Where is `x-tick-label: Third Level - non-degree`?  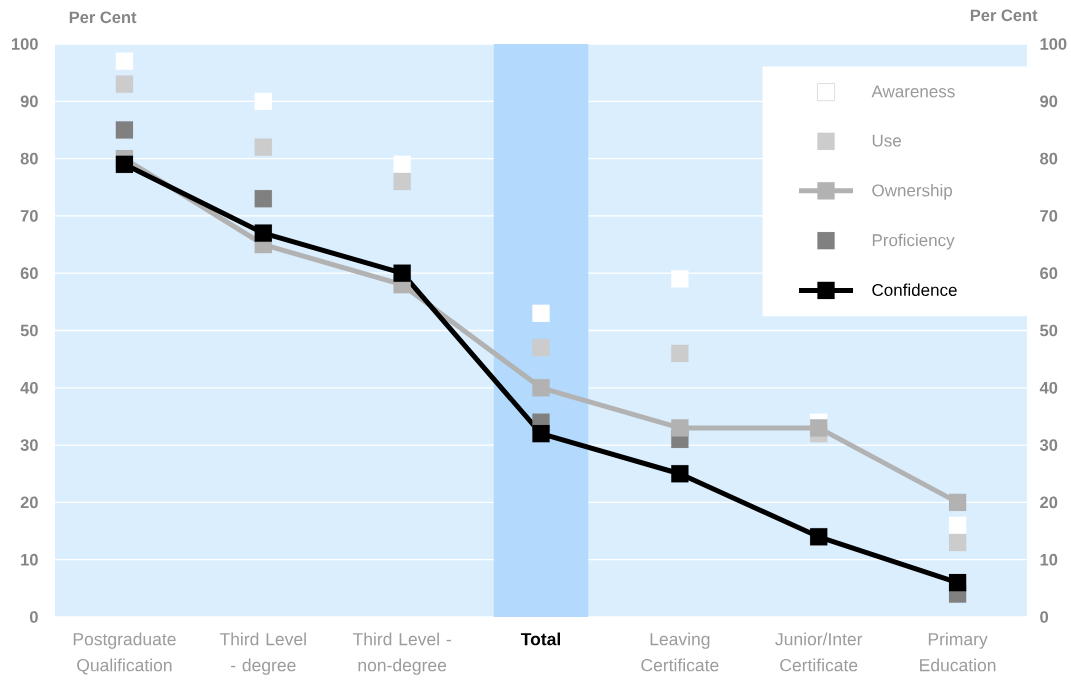
x-tick-label: Third Level - non-degree is located at coordinates (401, 653).